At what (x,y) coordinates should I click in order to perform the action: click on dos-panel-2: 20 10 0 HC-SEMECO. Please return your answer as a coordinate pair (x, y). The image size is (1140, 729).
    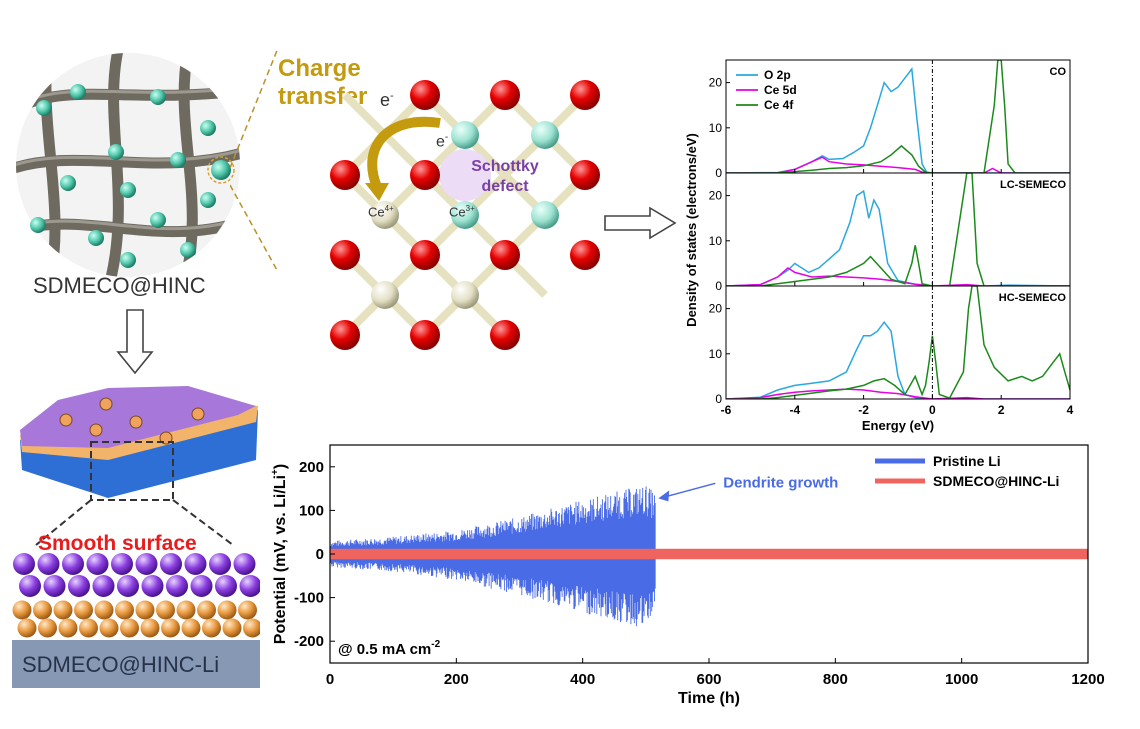
    Looking at the image, I should click on (890, 345).